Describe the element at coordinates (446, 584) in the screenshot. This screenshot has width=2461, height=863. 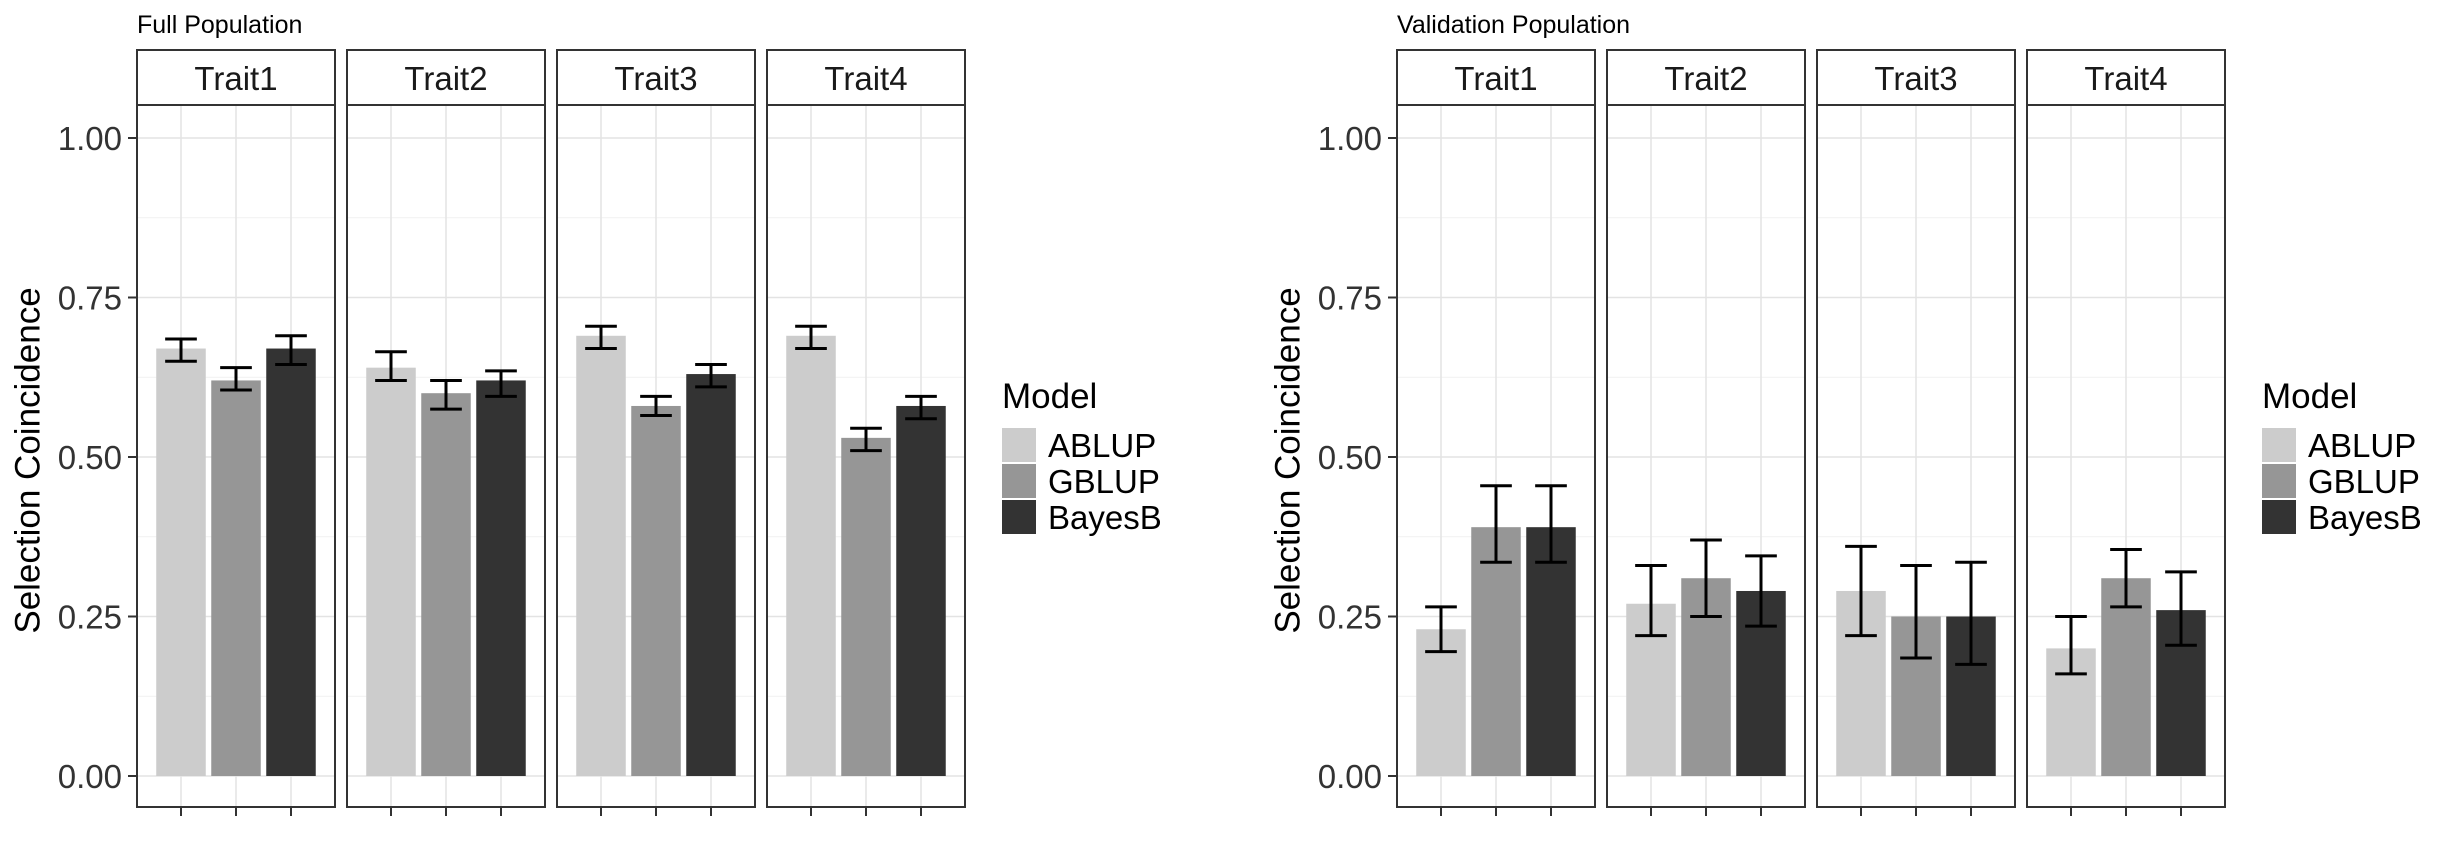
I see `bar-gblup-trait2` at that location.